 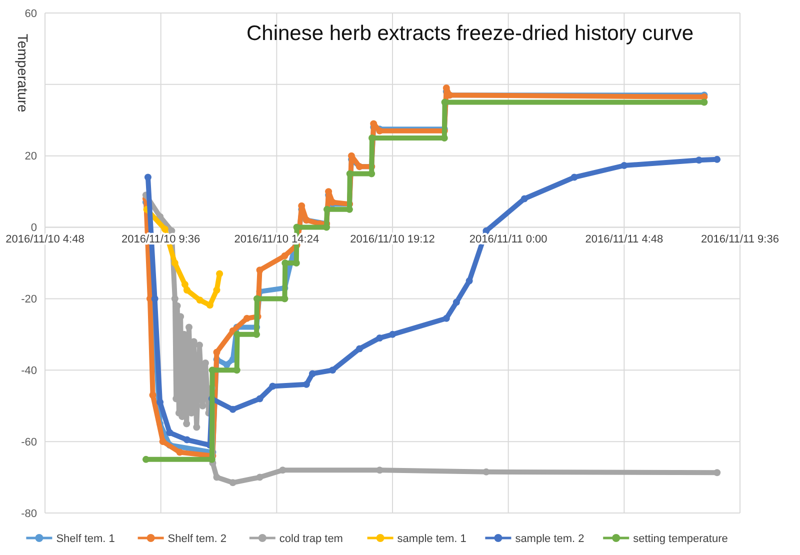 I want to click on legend-label: cold trap tem, so click(x=311, y=538).